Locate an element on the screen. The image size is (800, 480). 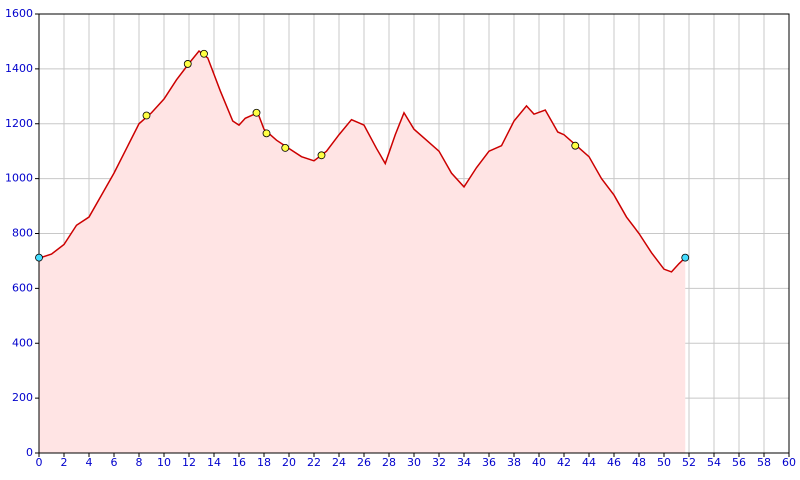
x-tick-label: 14 is located at coordinates (214, 462).